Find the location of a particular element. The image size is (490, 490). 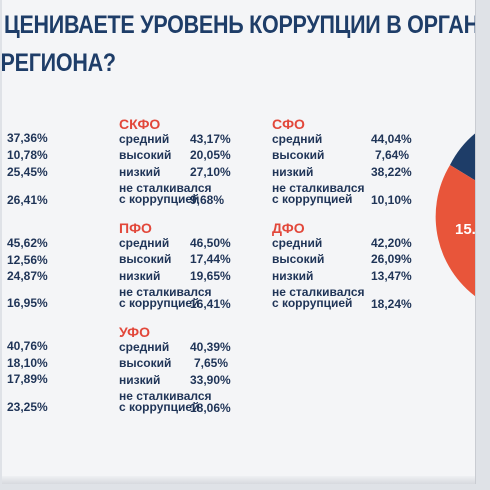

region-name: СФО is located at coordinates (288, 124).